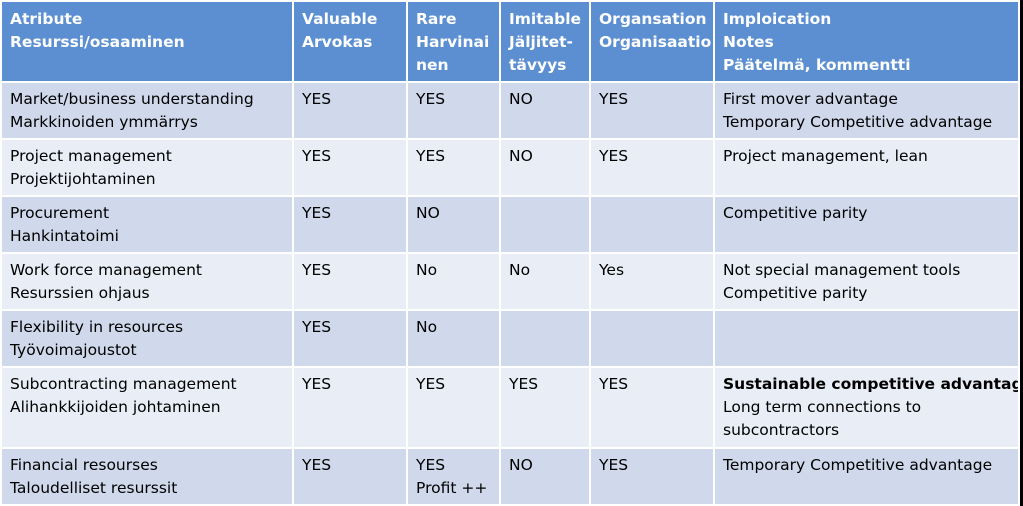 Image resolution: width=1023 pixels, height=506 pixels. Describe the element at coordinates (123, 384) in the screenshot. I see `attribute-en: Subcontracting management` at that location.